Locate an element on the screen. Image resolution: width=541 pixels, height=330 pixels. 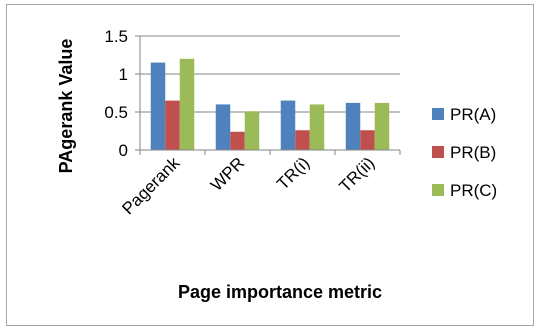
y-tick-label: 1 is located at coordinates (123, 74).